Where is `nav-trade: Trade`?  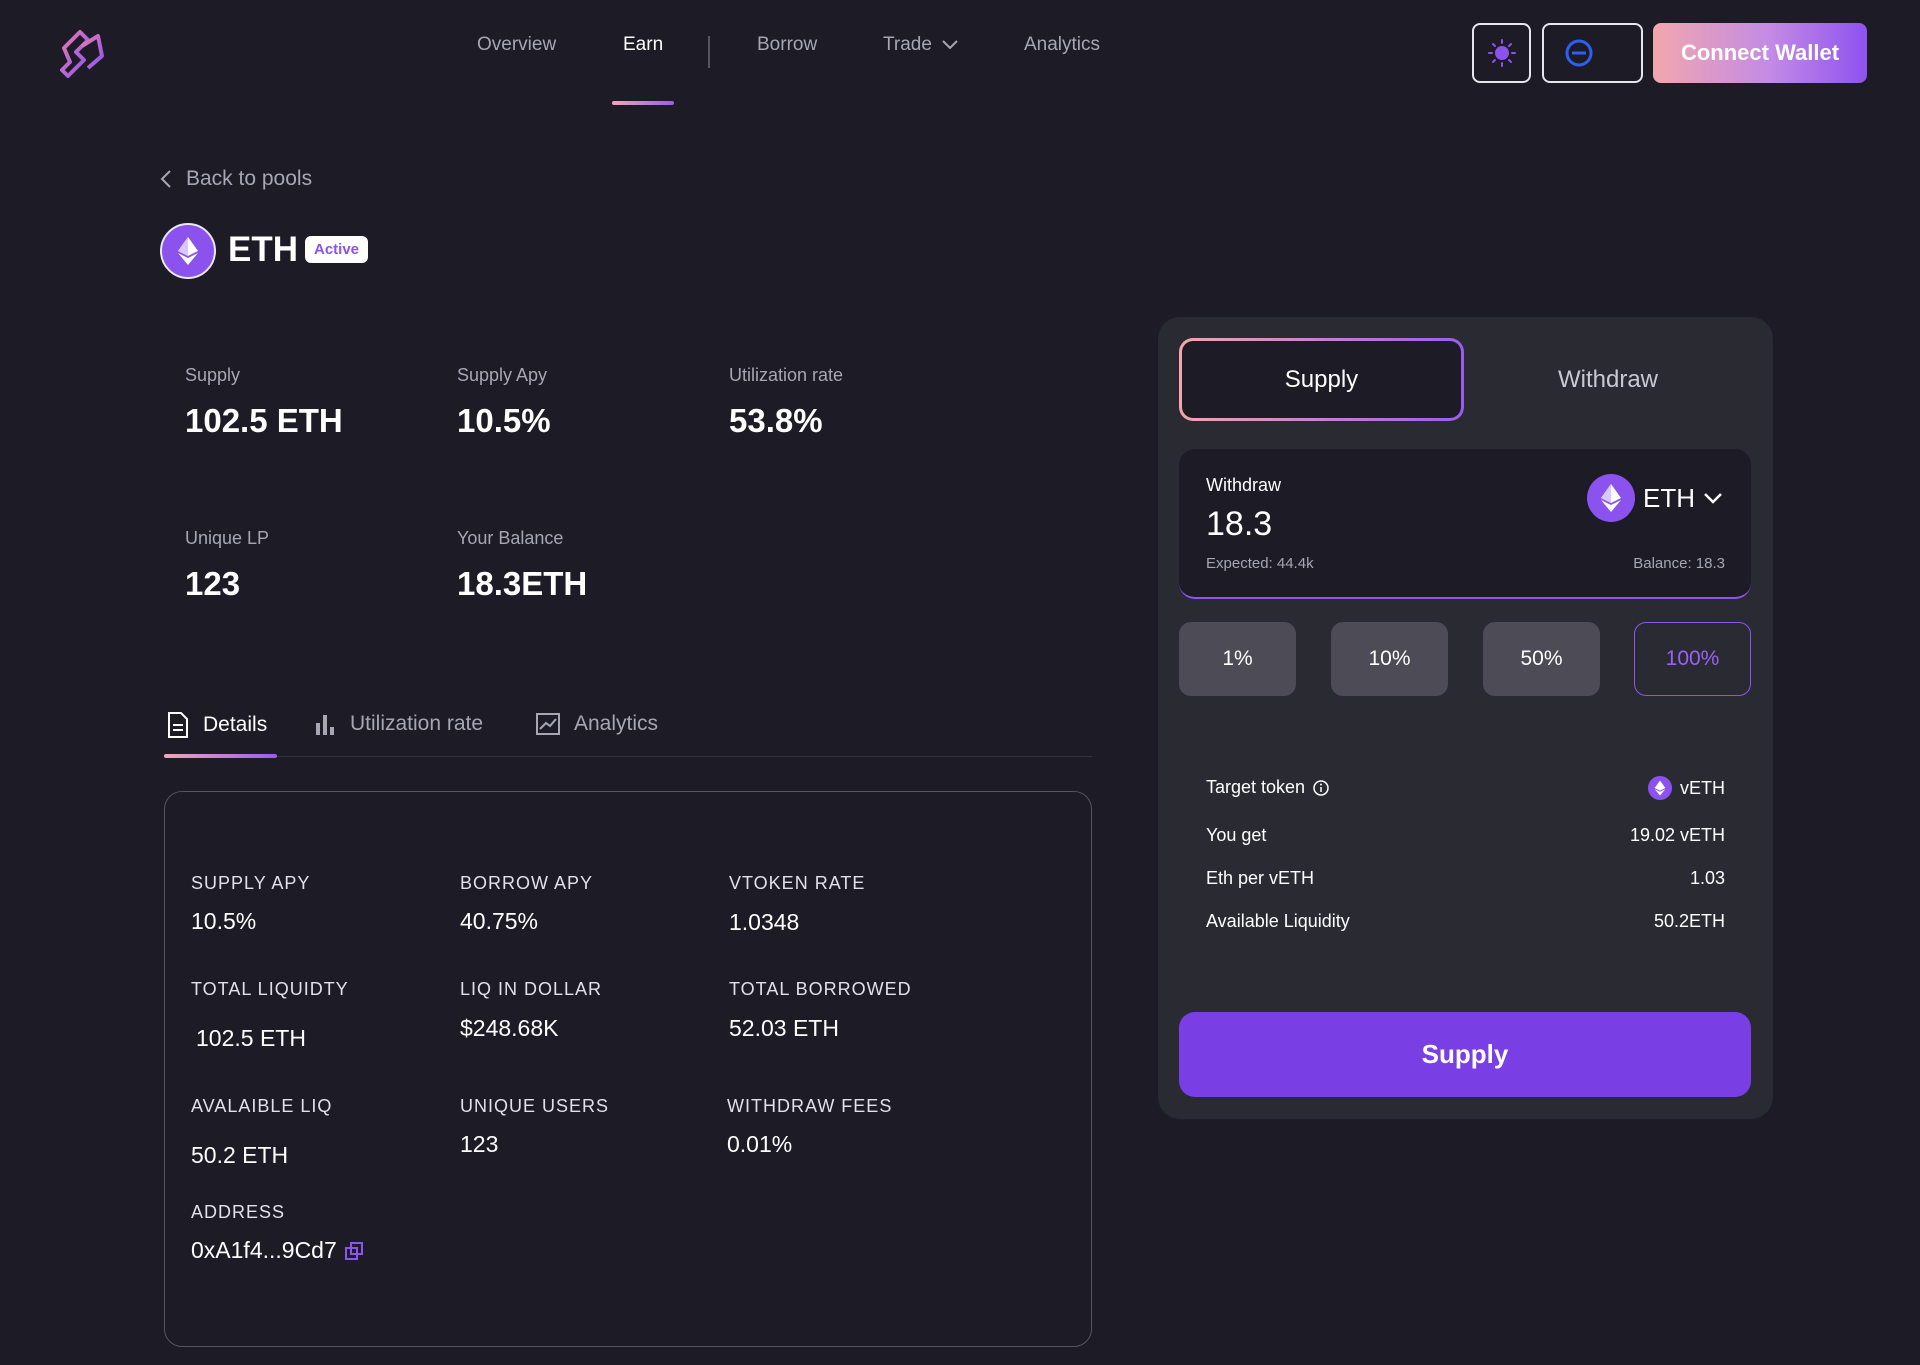
nav-trade: Trade is located at coordinates (920, 45).